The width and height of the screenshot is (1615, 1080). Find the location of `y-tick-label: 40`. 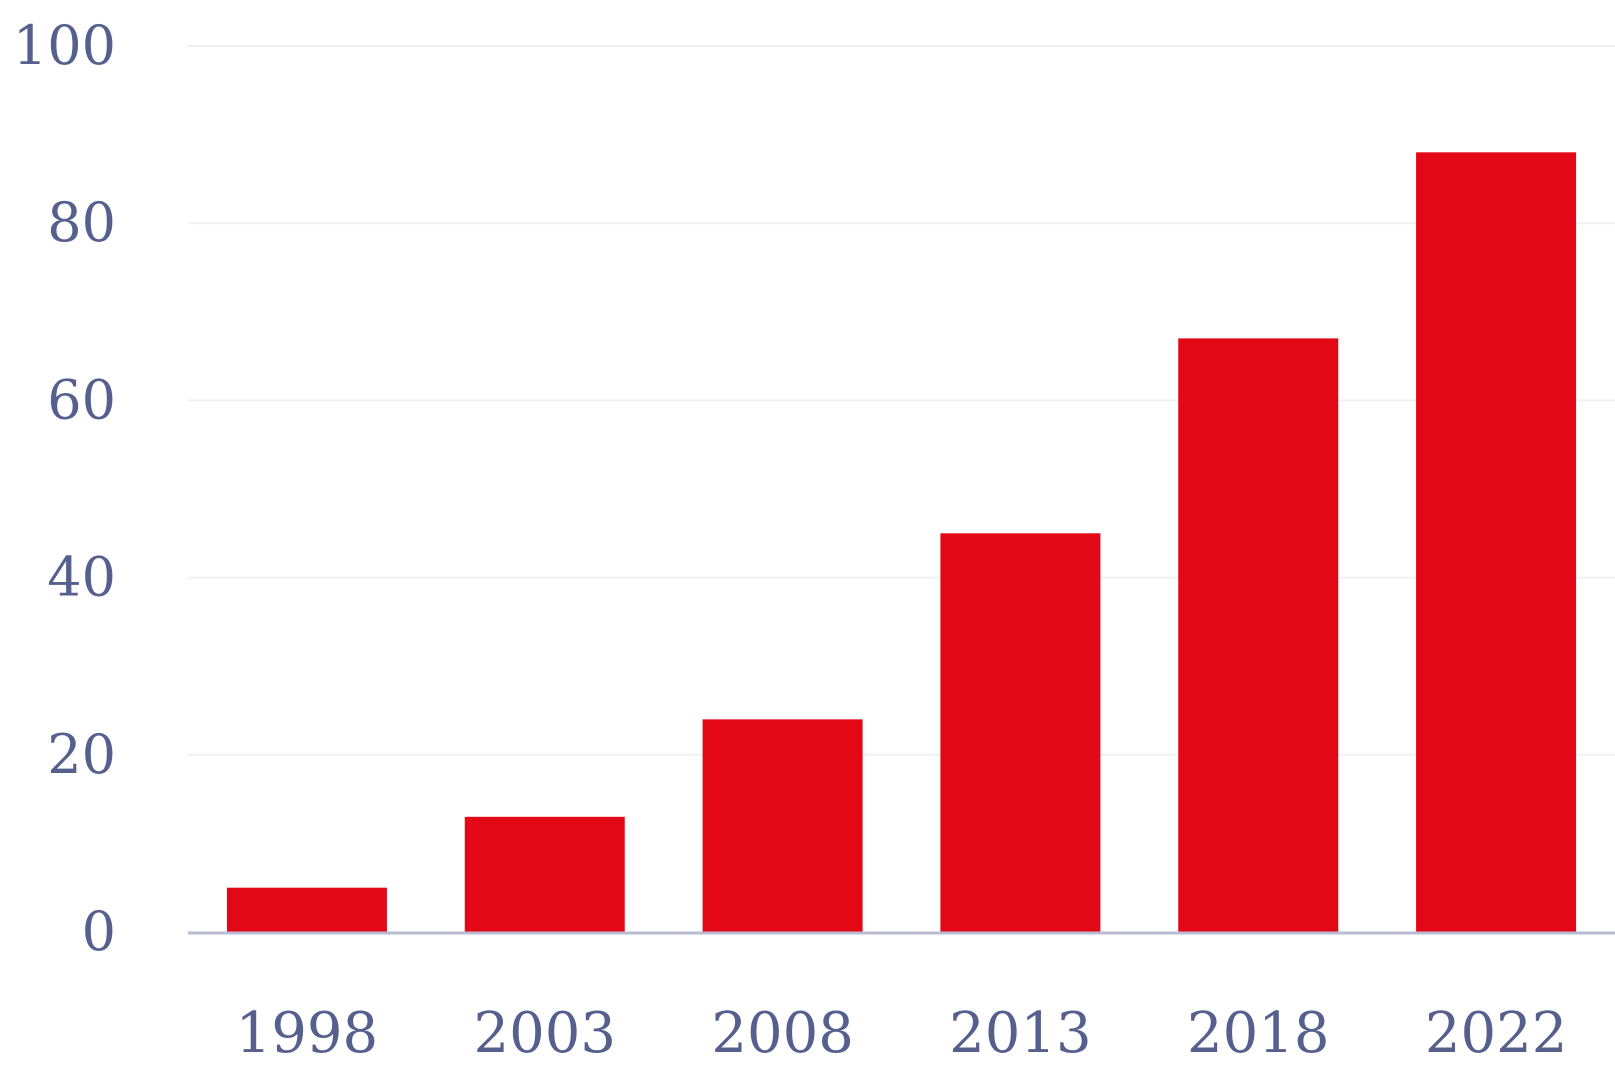

y-tick-label: 40 is located at coordinates (81, 577).